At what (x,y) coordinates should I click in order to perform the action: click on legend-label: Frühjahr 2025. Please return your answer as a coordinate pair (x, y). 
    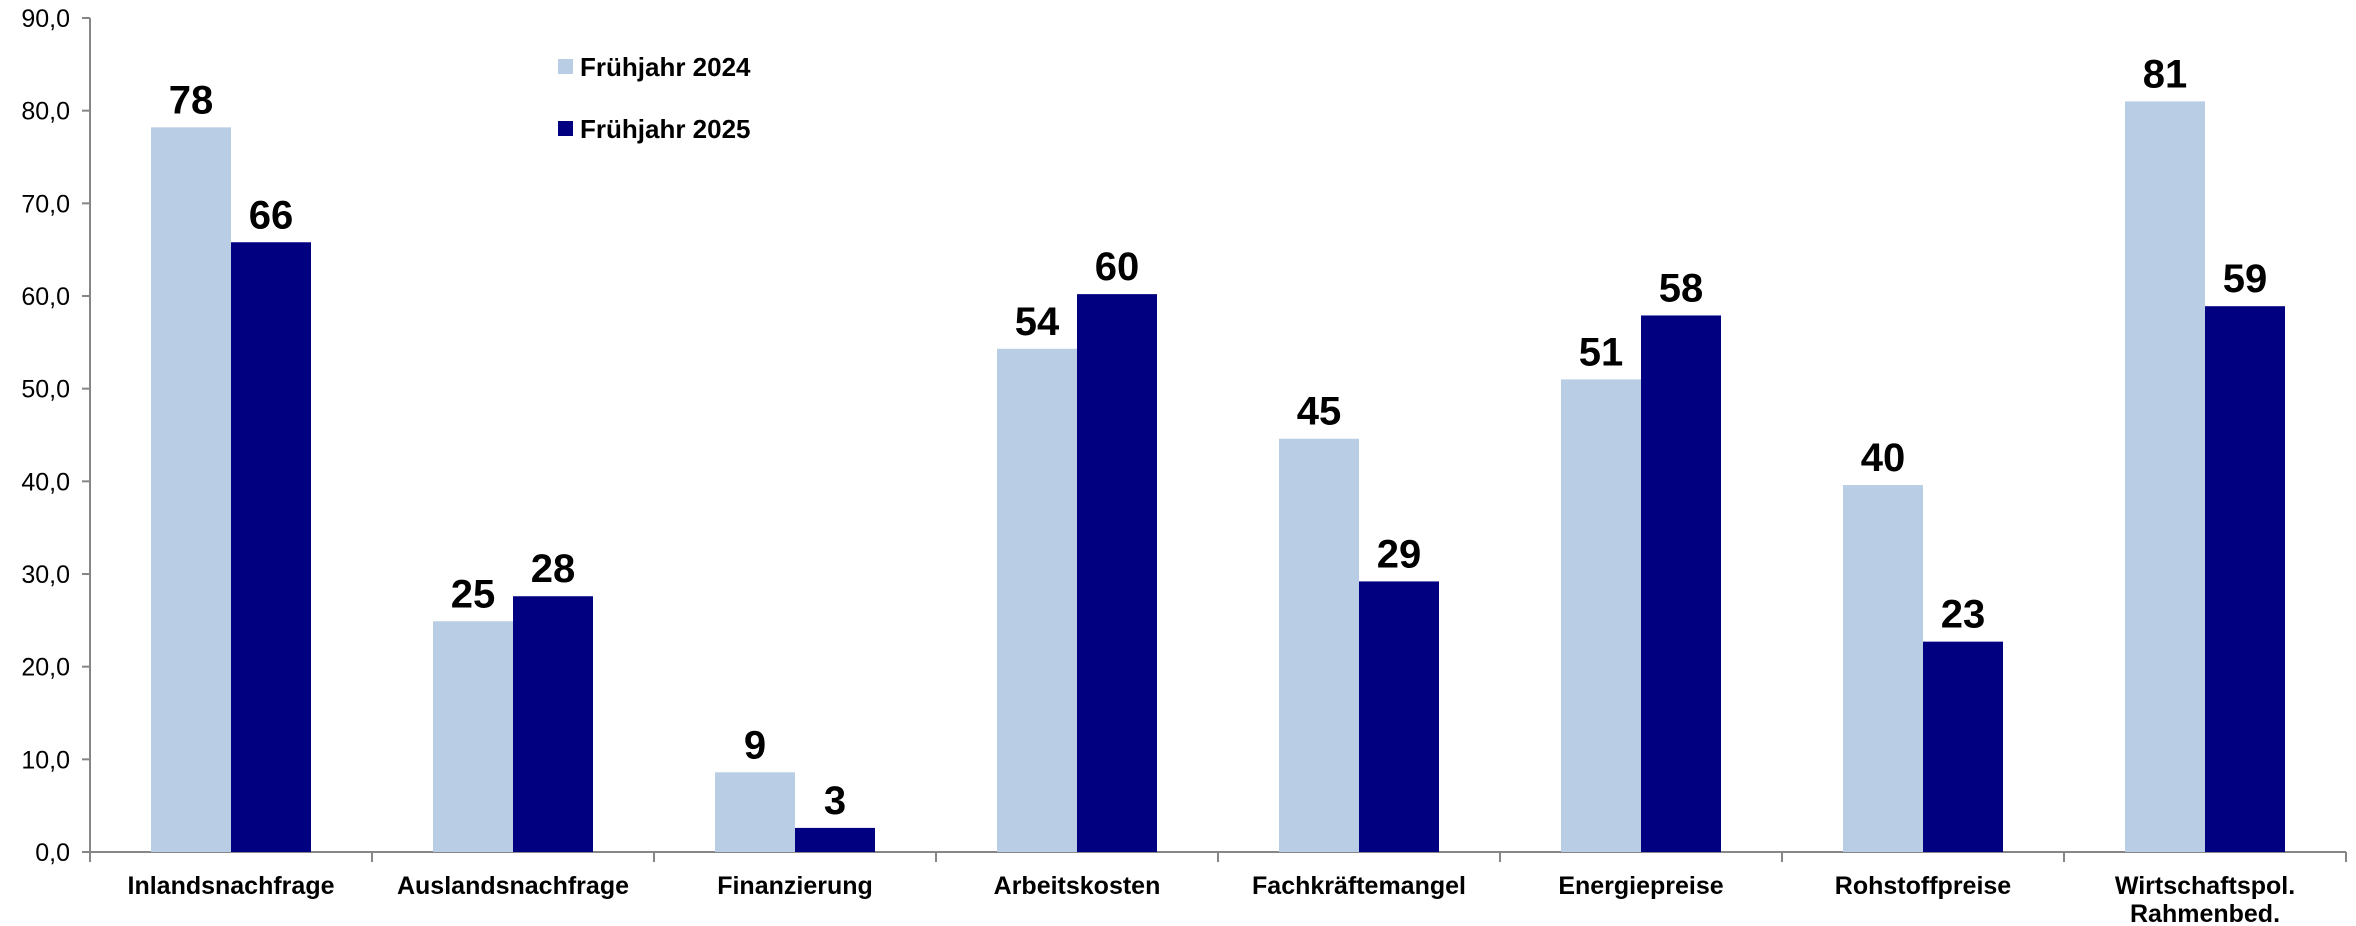
    Looking at the image, I should click on (665, 129).